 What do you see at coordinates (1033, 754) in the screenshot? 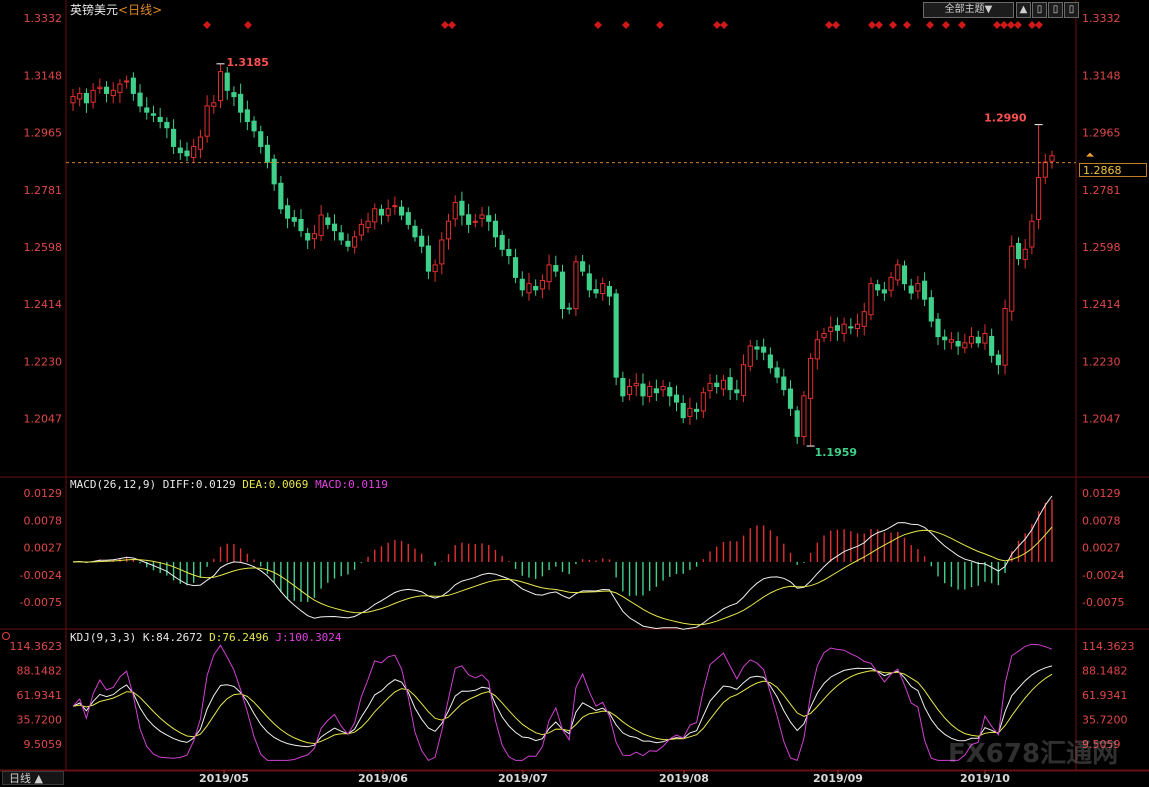
I see `watermark-logo: FX678汇通网` at bounding box center [1033, 754].